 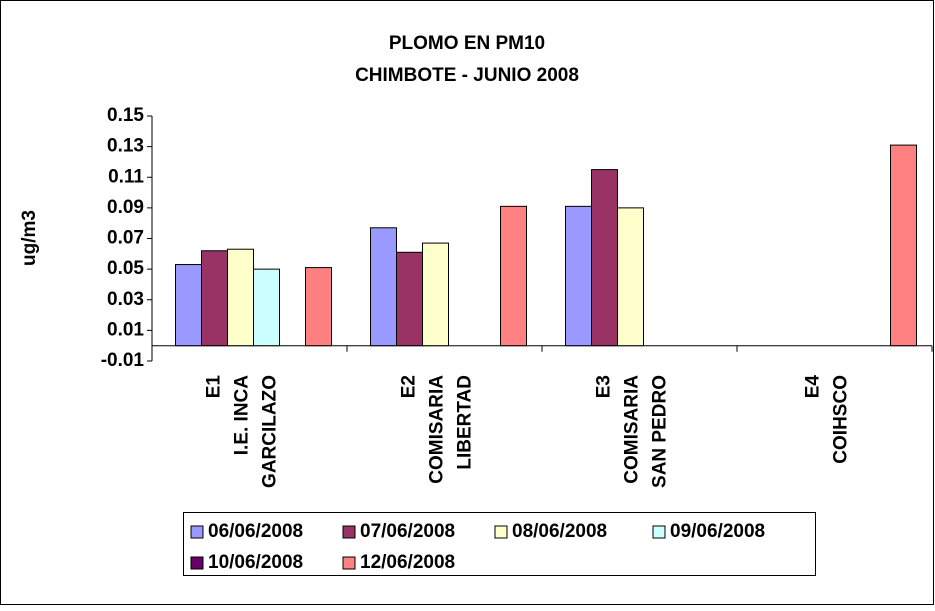 I want to click on chart-subtitle: CHIMBOTE - JUNIO 2008, so click(x=467, y=75).